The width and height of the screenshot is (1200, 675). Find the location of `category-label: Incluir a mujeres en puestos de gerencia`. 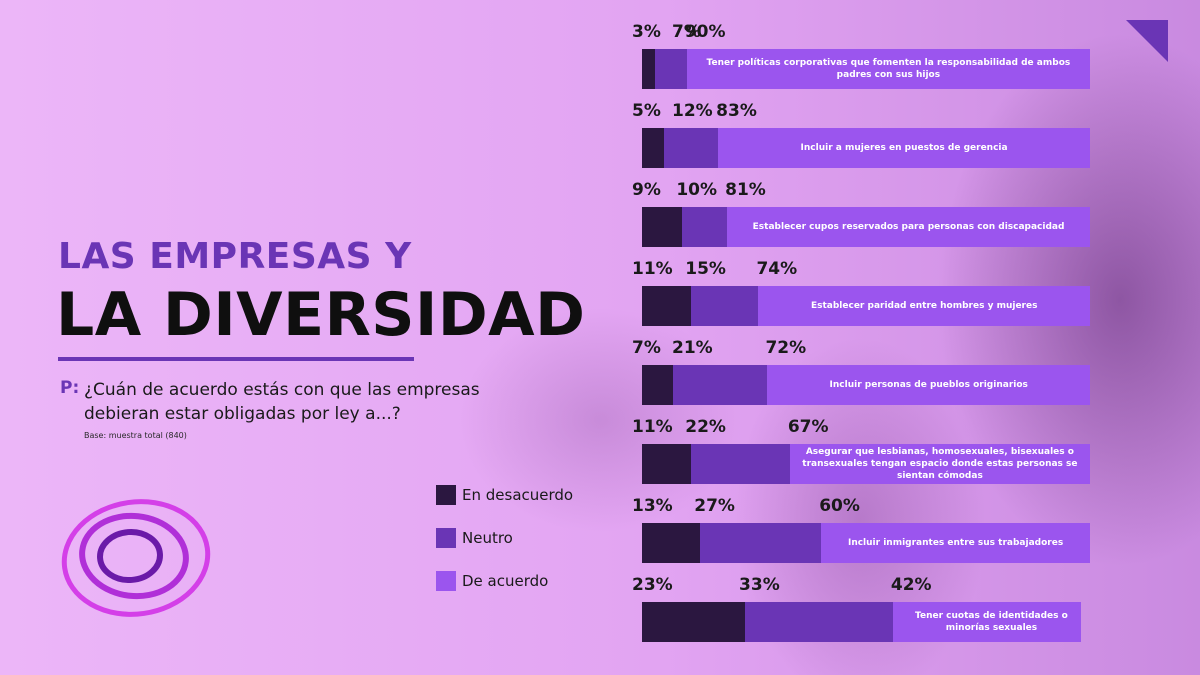

category-label: Incluir a mujeres en puestos de gerencia is located at coordinates (904, 148).